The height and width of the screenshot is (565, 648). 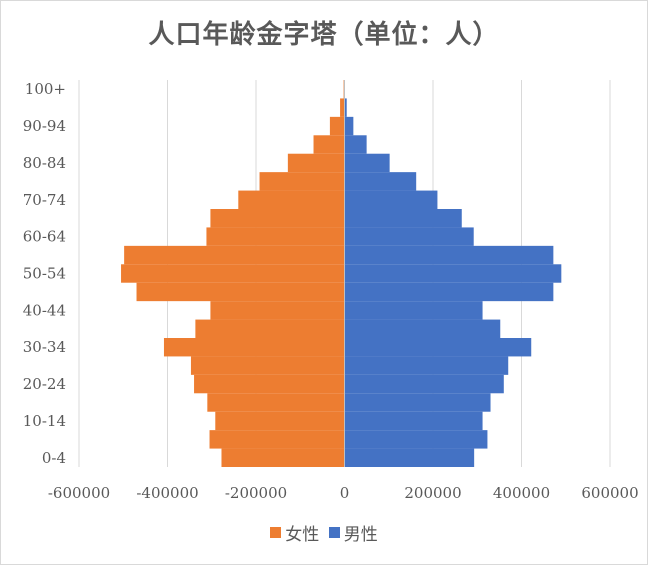 I want to click on legend-item-female: 女性, so click(x=294, y=532).